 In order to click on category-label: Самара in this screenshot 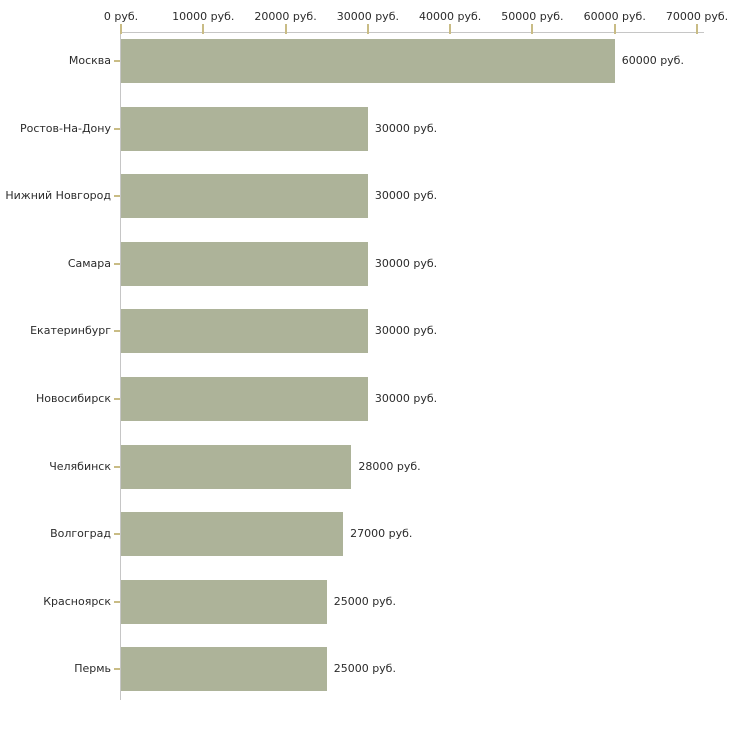, I will do `click(89, 263)`.